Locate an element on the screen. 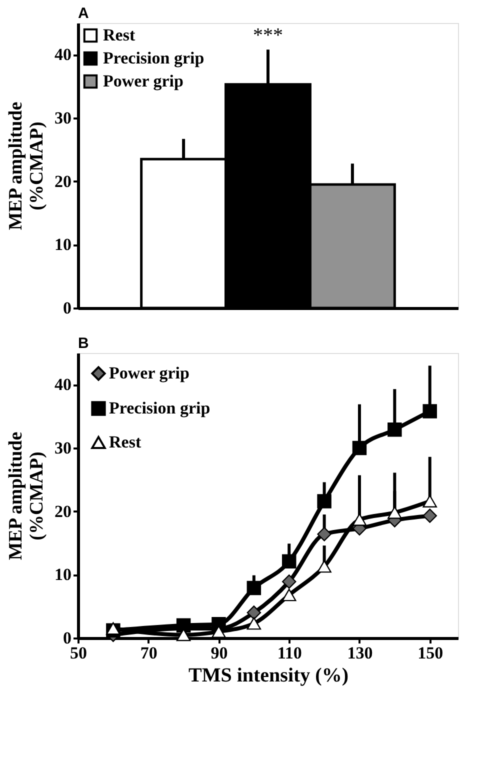  x-tick-label: 70 is located at coordinates (149, 653).